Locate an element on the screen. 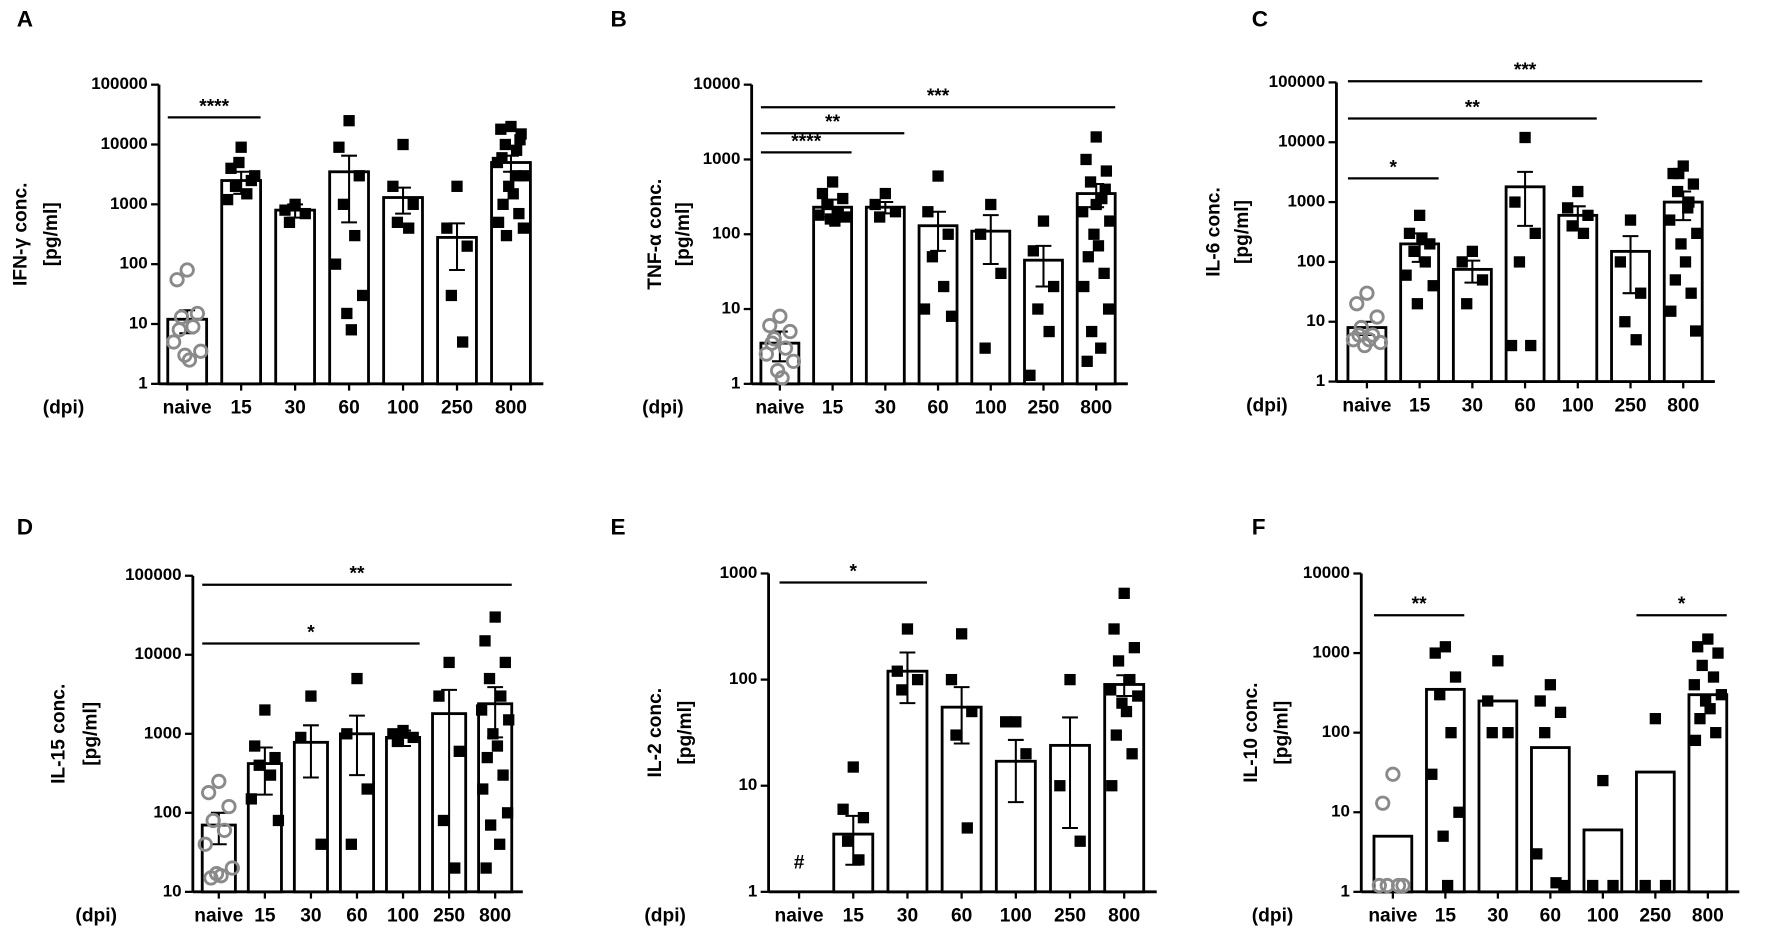 The width and height of the screenshot is (1772, 937). y-axis-label: [pg/ml] is located at coordinates (90, 734).